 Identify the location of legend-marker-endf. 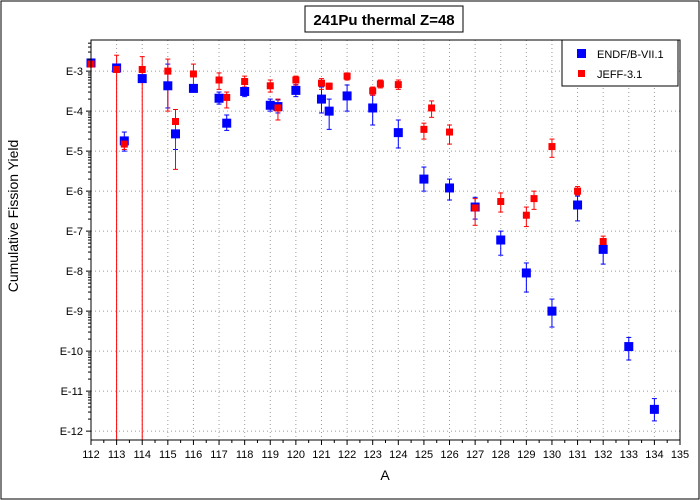
(581, 53).